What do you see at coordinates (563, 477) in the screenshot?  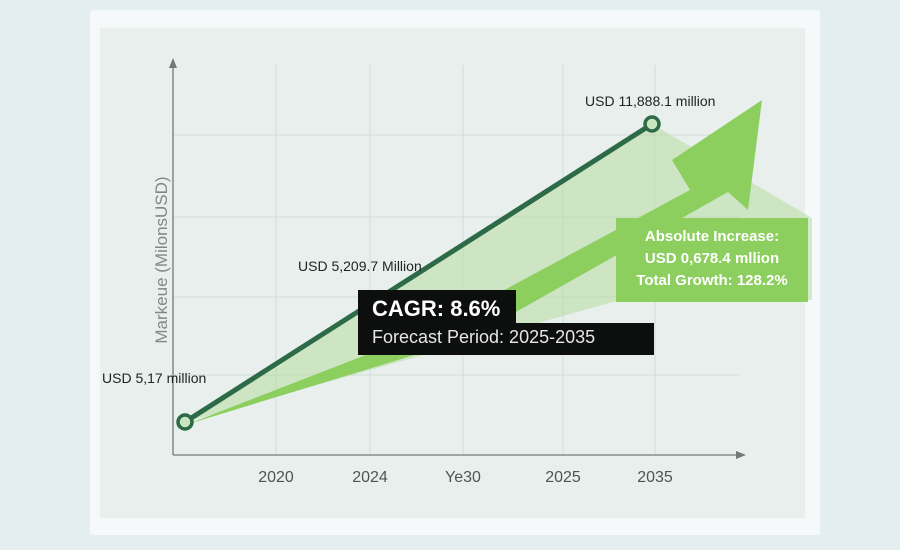 I see `x-tick-label: 2025` at bounding box center [563, 477].